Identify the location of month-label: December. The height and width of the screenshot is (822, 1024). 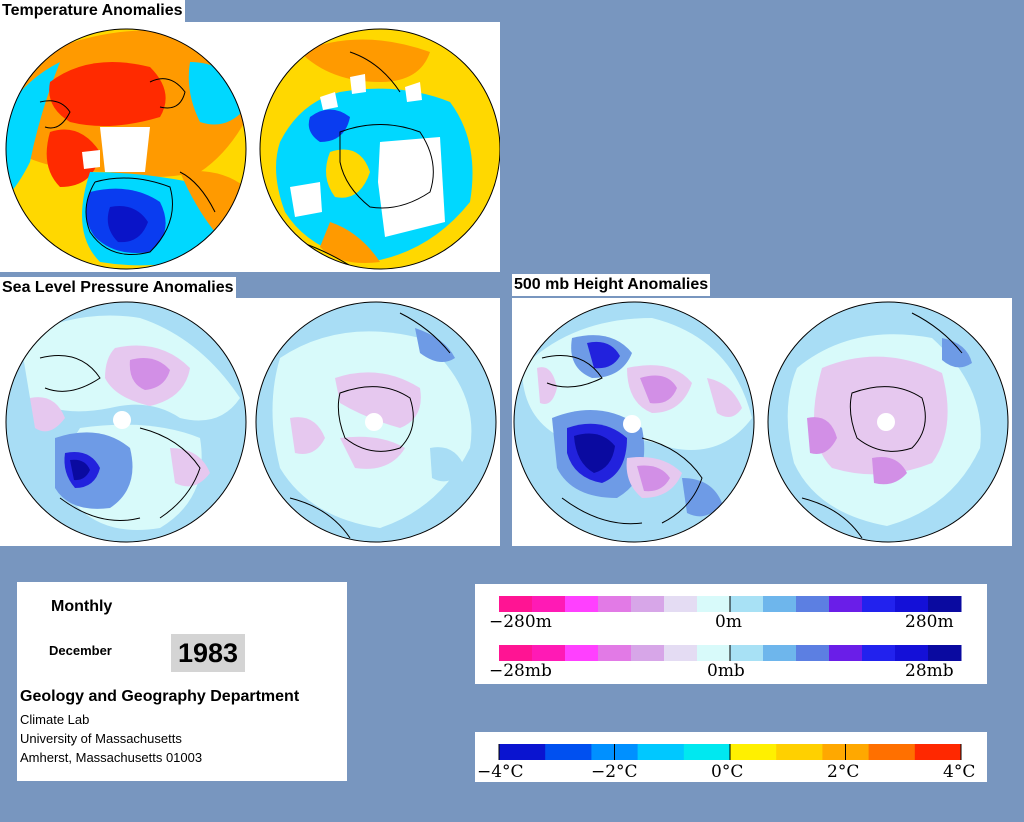
(80, 650).